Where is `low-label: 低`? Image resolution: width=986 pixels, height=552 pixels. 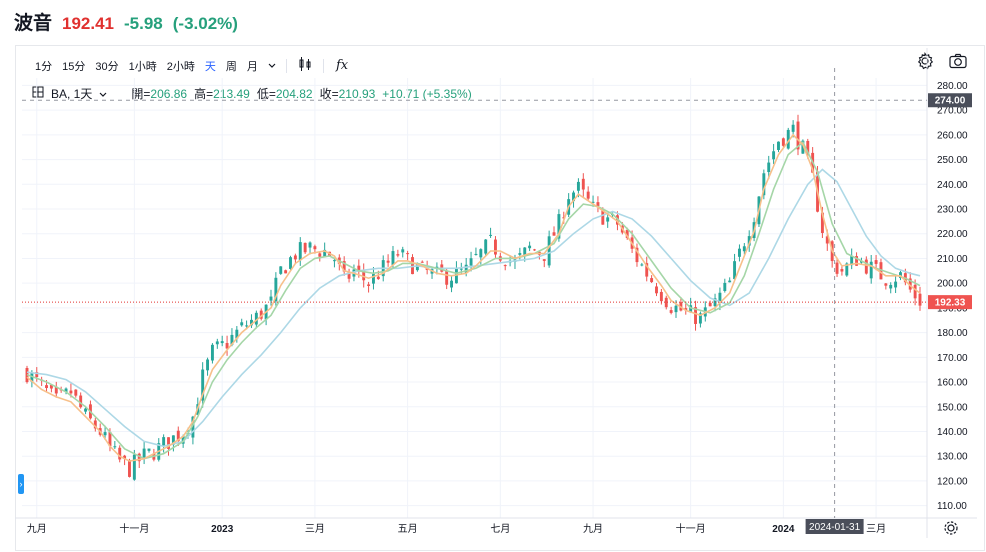
low-label: 低 is located at coordinates (262, 94).